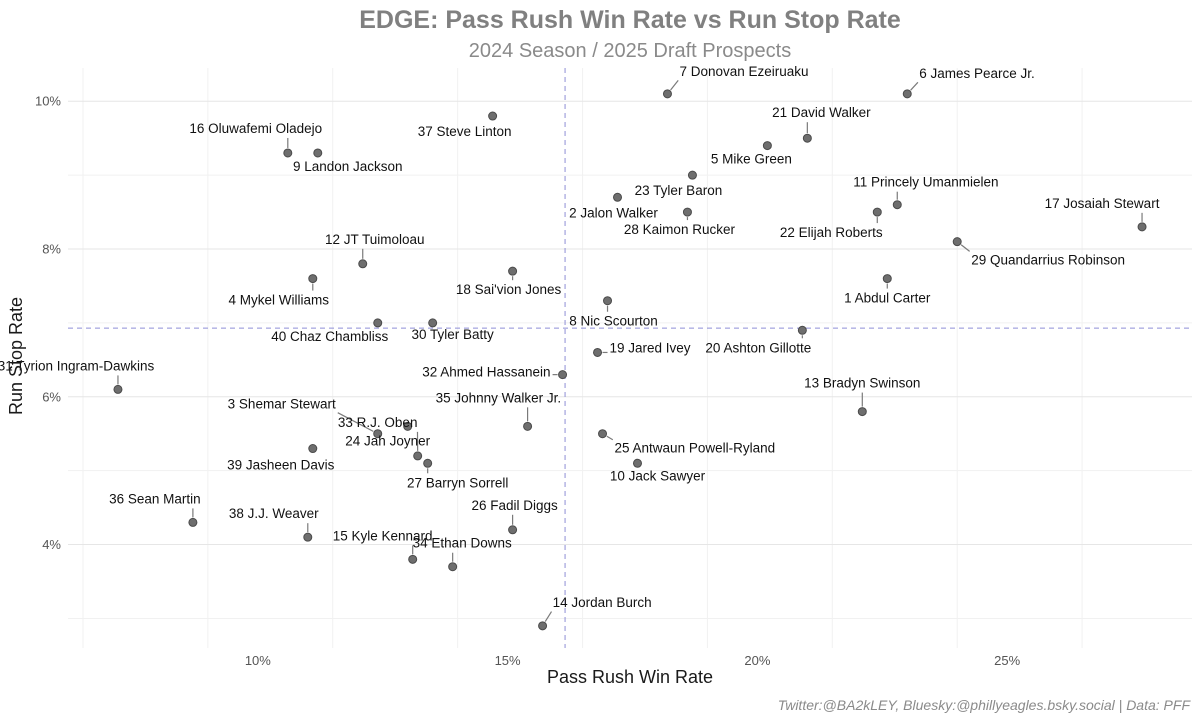 The height and width of the screenshot is (720, 1200). Describe the element at coordinates (743, 71) in the screenshot. I see `point-label: 7 Donovan Ezeiruaku` at that location.